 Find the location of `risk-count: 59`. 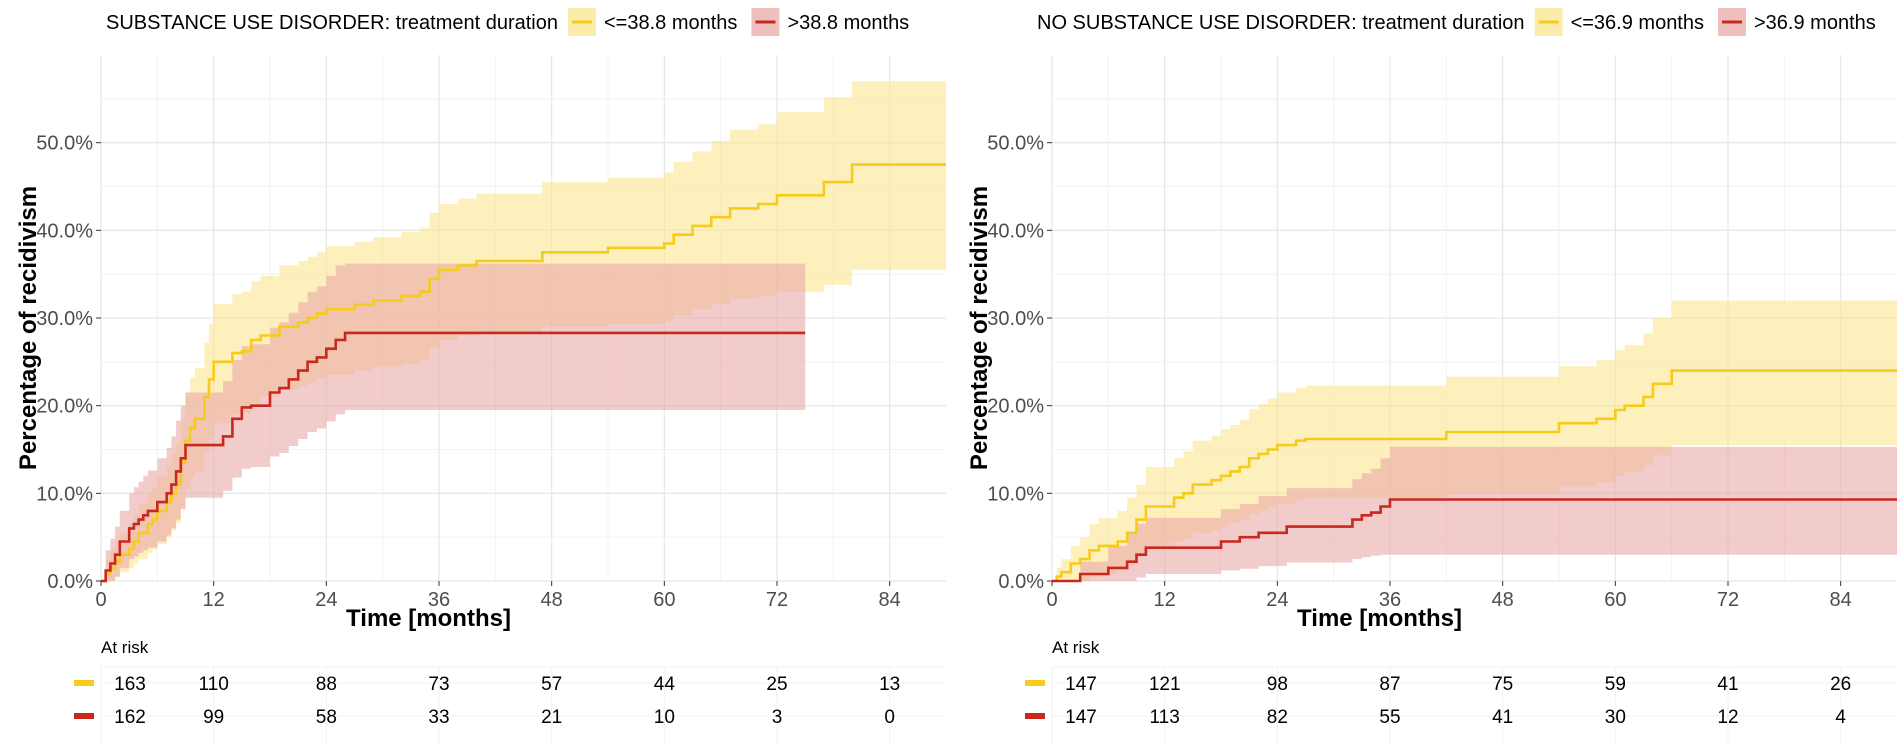

risk-count: 59 is located at coordinates (1615, 684).